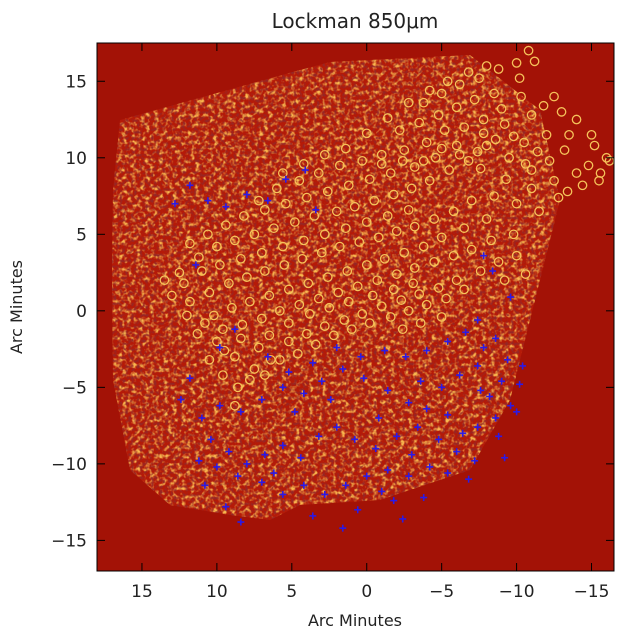 Image resolution: width=618 pixels, height=631 pixels. I want to click on y-tick-label: 10, so click(76, 159).